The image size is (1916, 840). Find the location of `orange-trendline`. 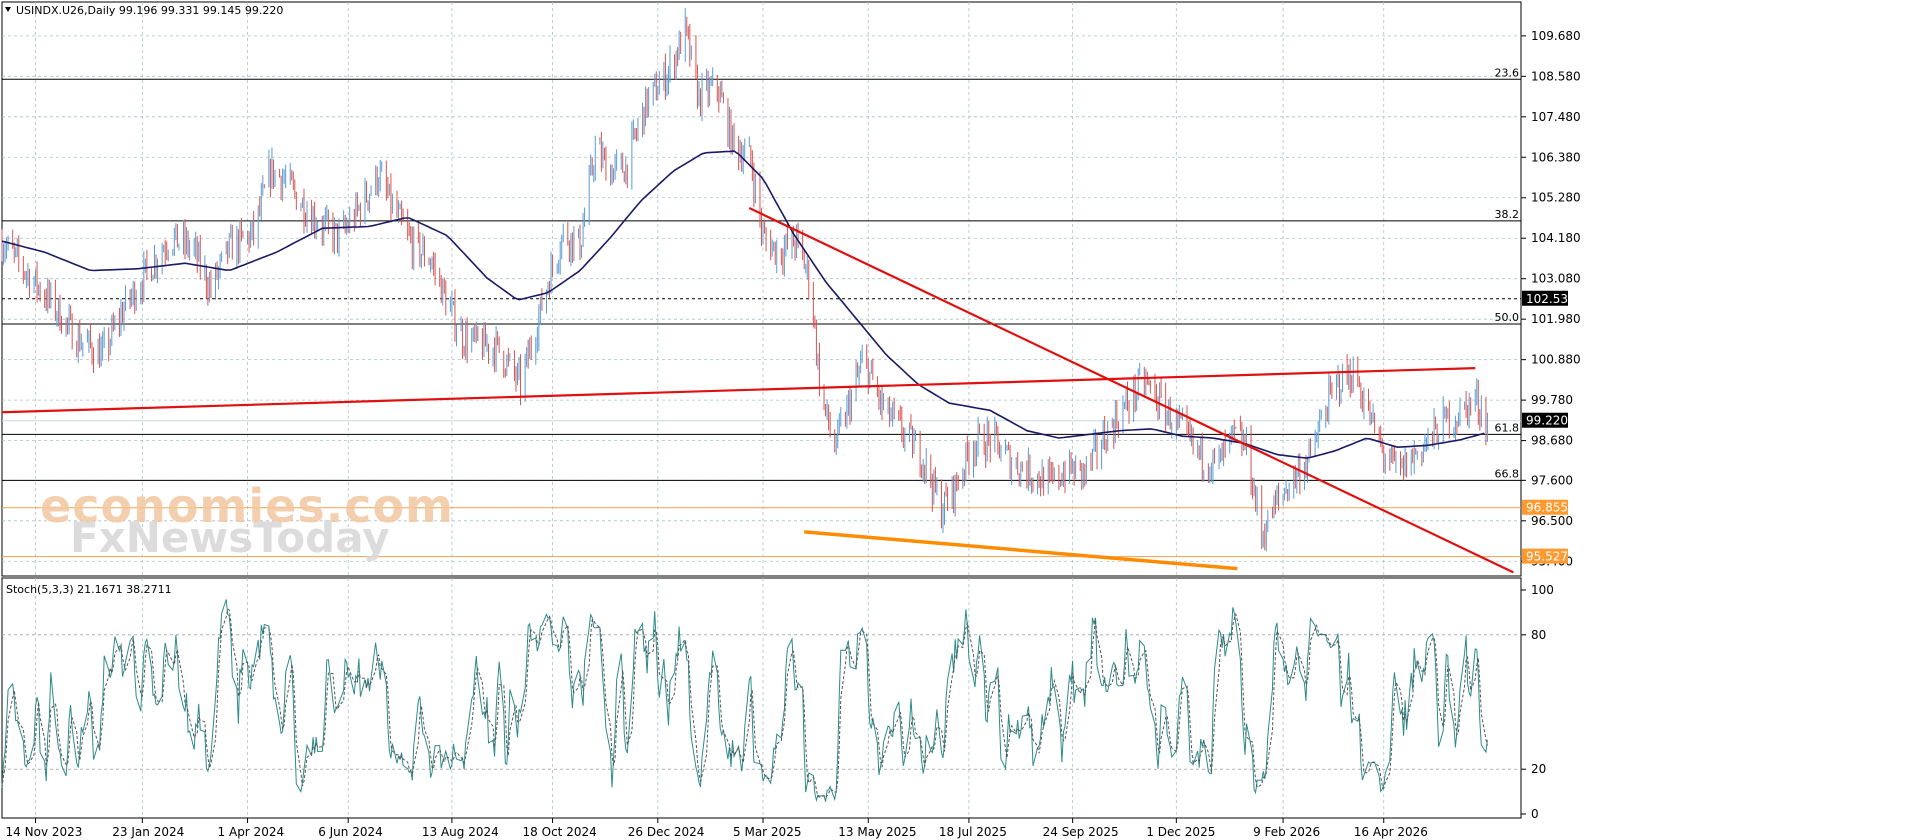

orange-trendline is located at coordinates (1021, 550).